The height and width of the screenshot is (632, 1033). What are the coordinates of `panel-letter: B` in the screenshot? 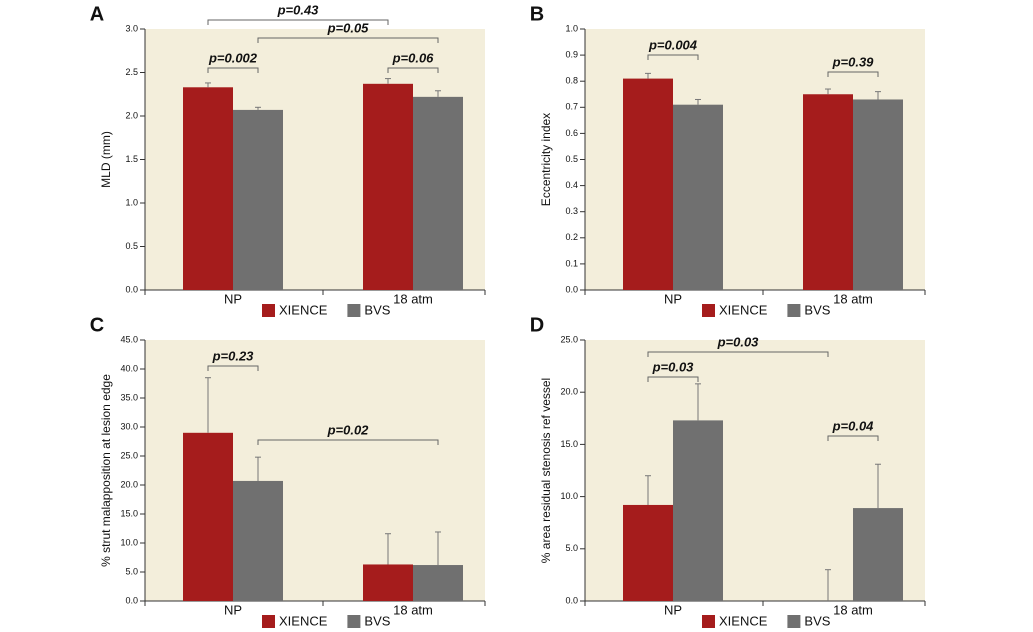 It's located at (537, 14).